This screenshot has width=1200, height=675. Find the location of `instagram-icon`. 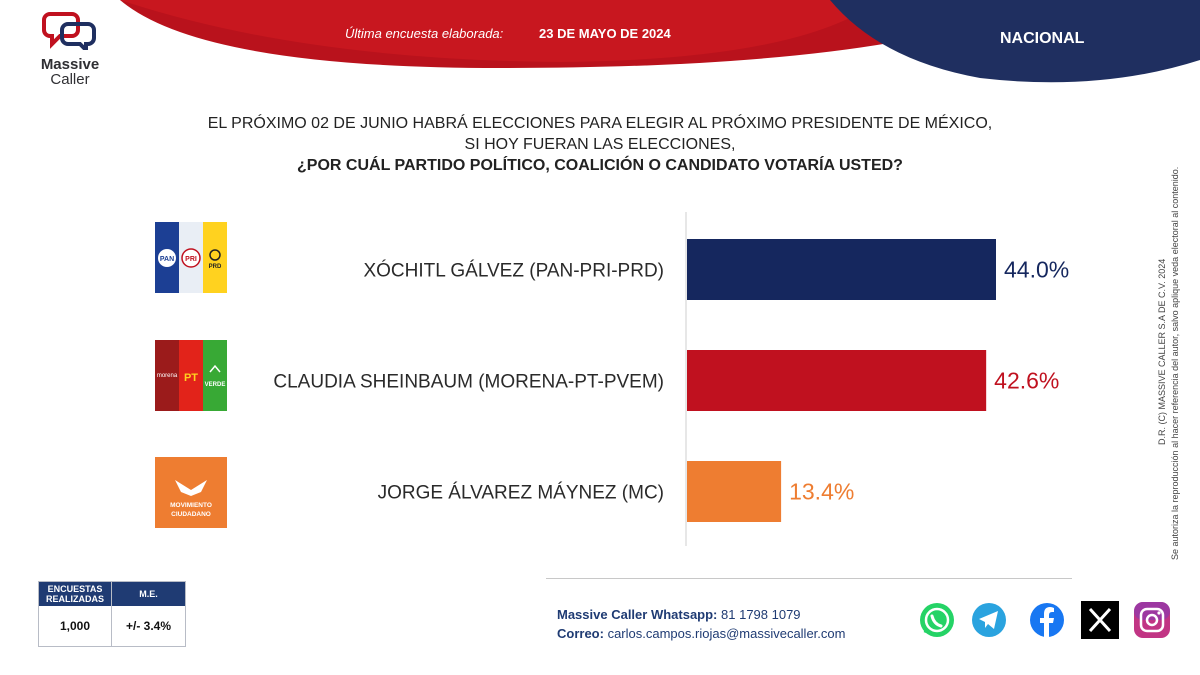

instagram-icon is located at coordinates (1152, 620).